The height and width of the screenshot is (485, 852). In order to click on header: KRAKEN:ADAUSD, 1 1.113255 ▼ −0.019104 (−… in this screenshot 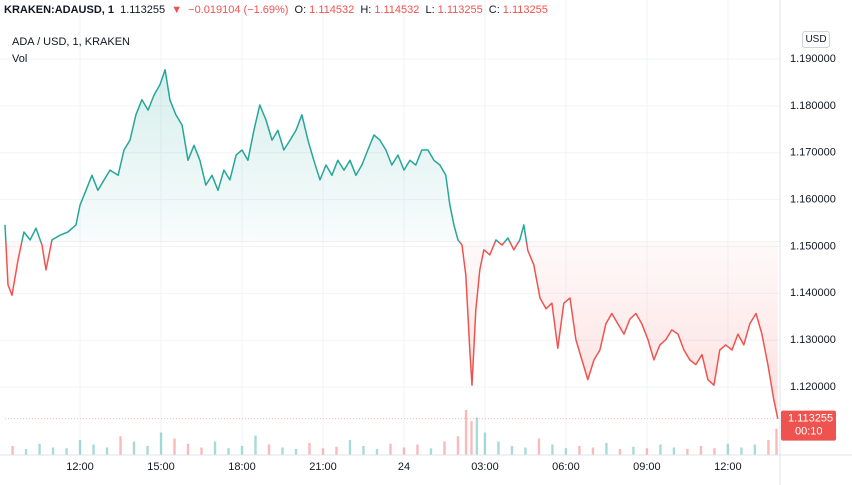, I will do `click(277, 10)`.